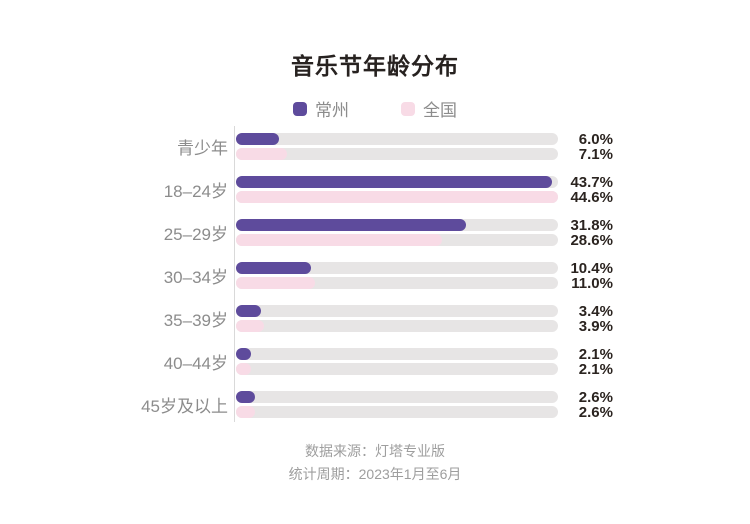  I want to click on bar-group: 2.1% 2.1%, so click(424, 361).